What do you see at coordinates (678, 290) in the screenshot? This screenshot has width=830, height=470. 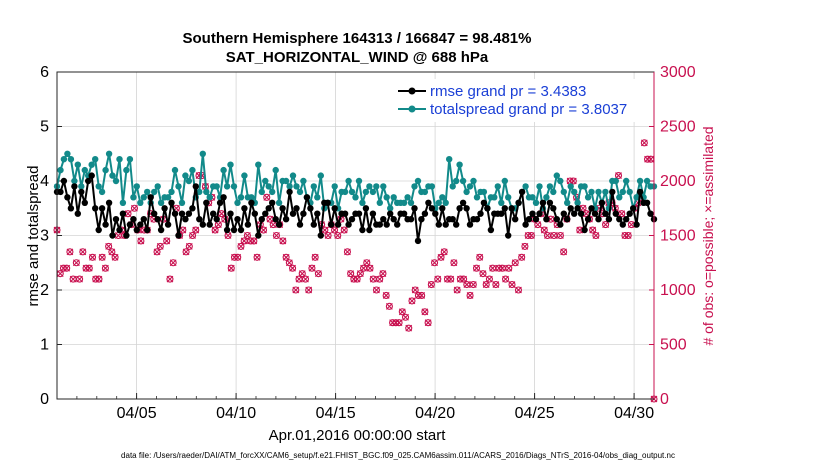 I see `y-right-tick-label: 1000` at bounding box center [678, 290].